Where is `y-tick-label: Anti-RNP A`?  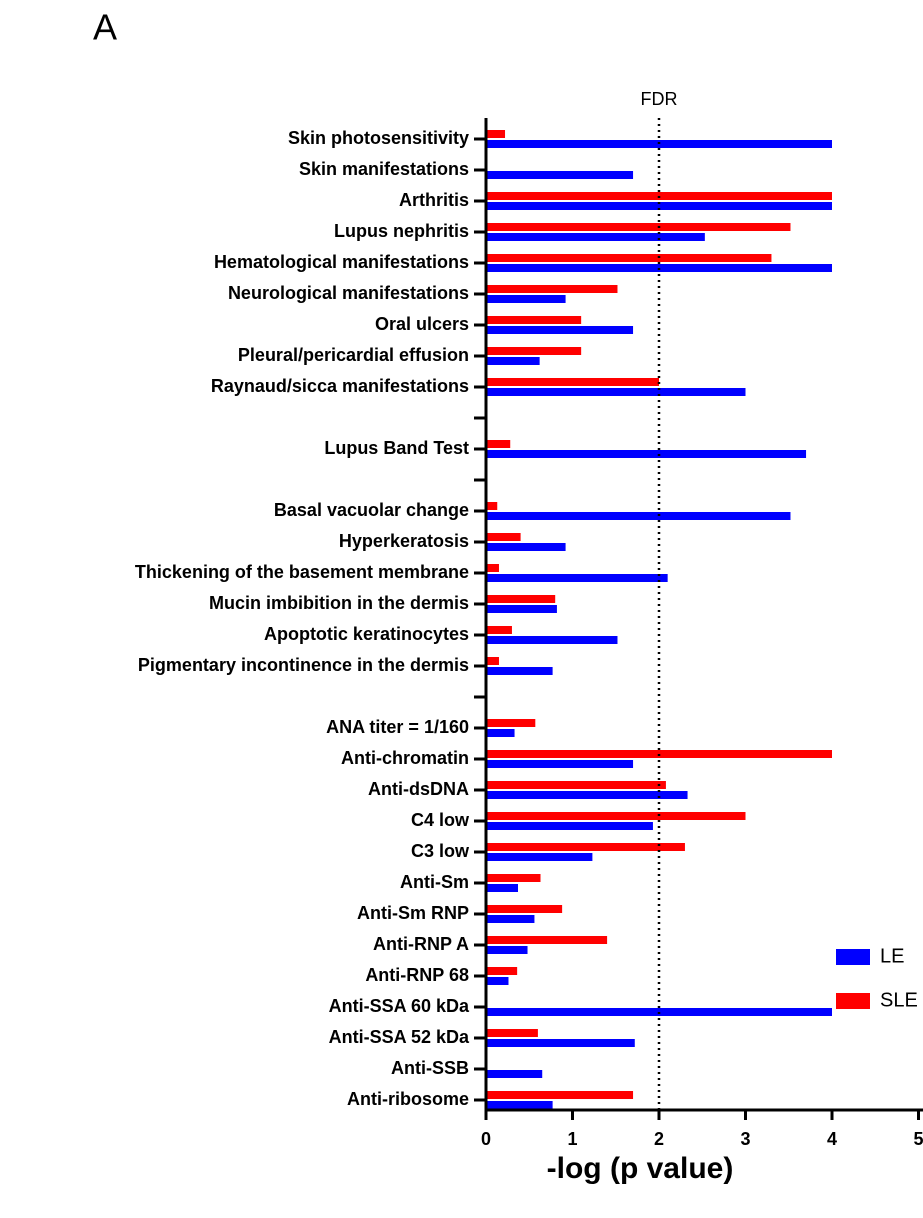 y-tick-label: Anti-RNP A is located at coordinates (421, 944).